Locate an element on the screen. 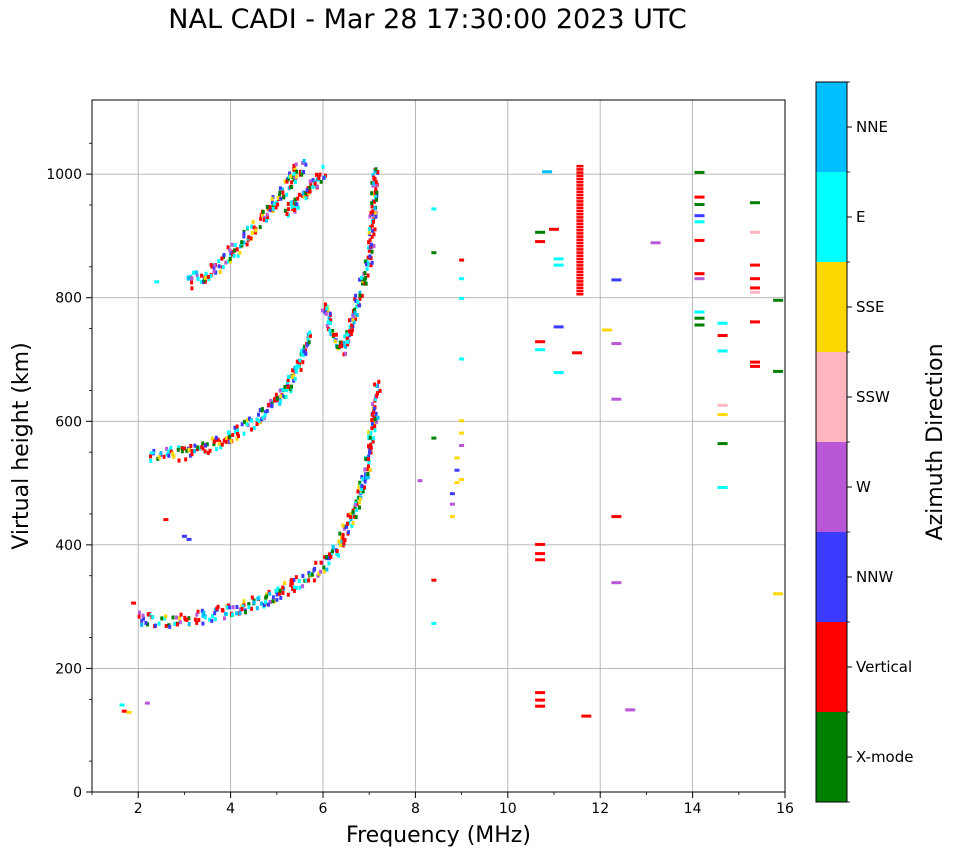 This screenshot has width=958, height=857. x-tick-label: 14 is located at coordinates (693, 809).